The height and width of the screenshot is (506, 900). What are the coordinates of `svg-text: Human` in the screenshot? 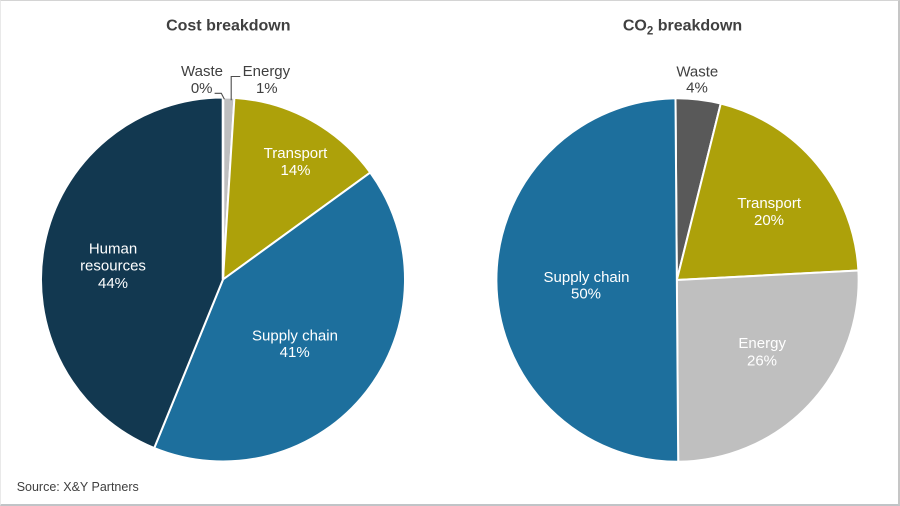 It's located at (113, 248).